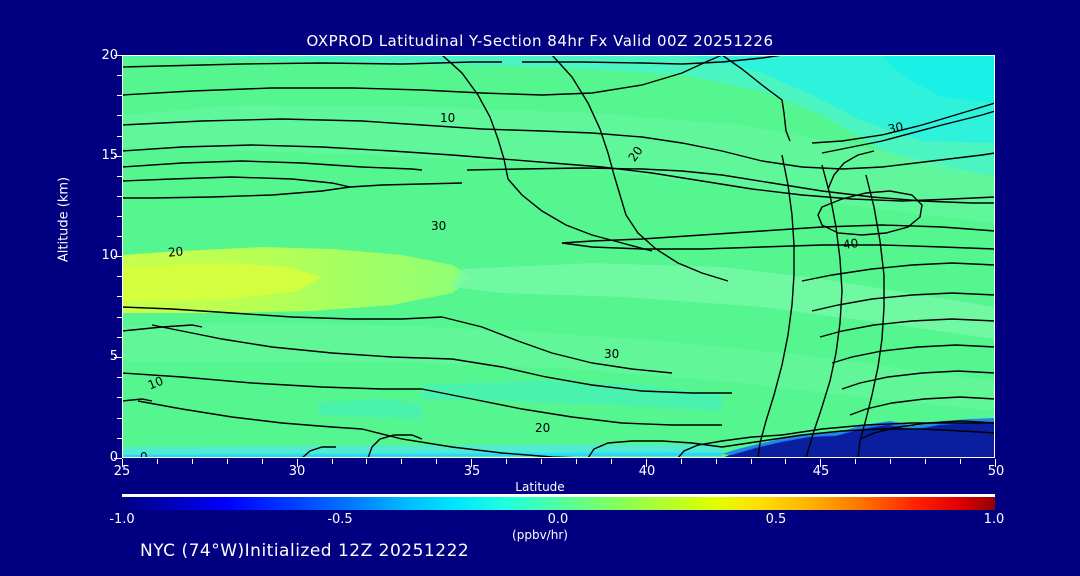 The height and width of the screenshot is (576, 1080). What do you see at coordinates (109, 155) in the screenshot?
I see `y-tick-label: 15` at bounding box center [109, 155].